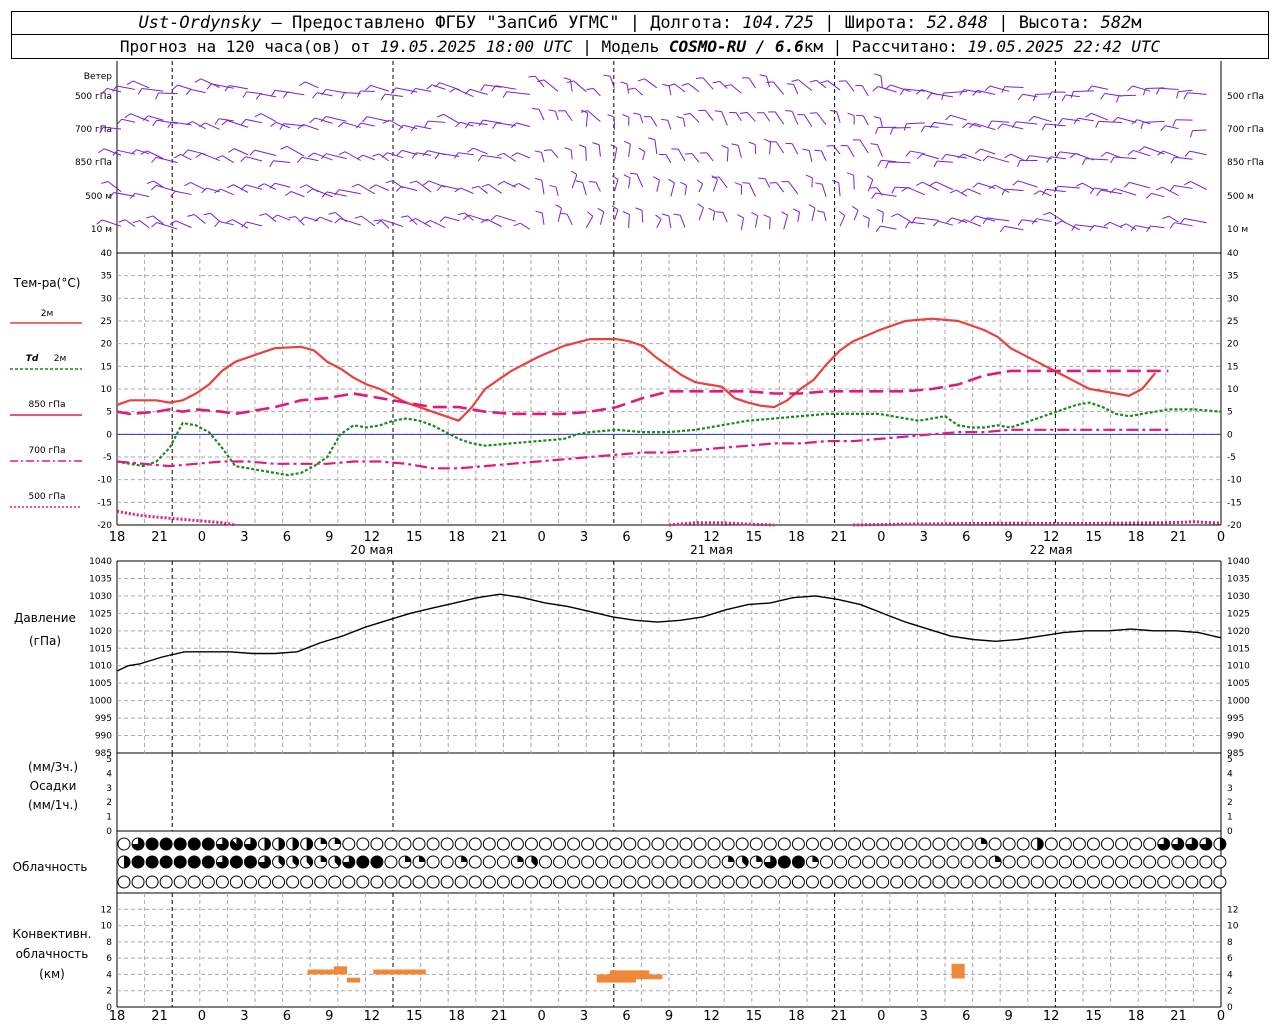  What do you see at coordinates (107, 254) in the screenshot?
I see `temp-y-tick-left: 40` at bounding box center [107, 254].